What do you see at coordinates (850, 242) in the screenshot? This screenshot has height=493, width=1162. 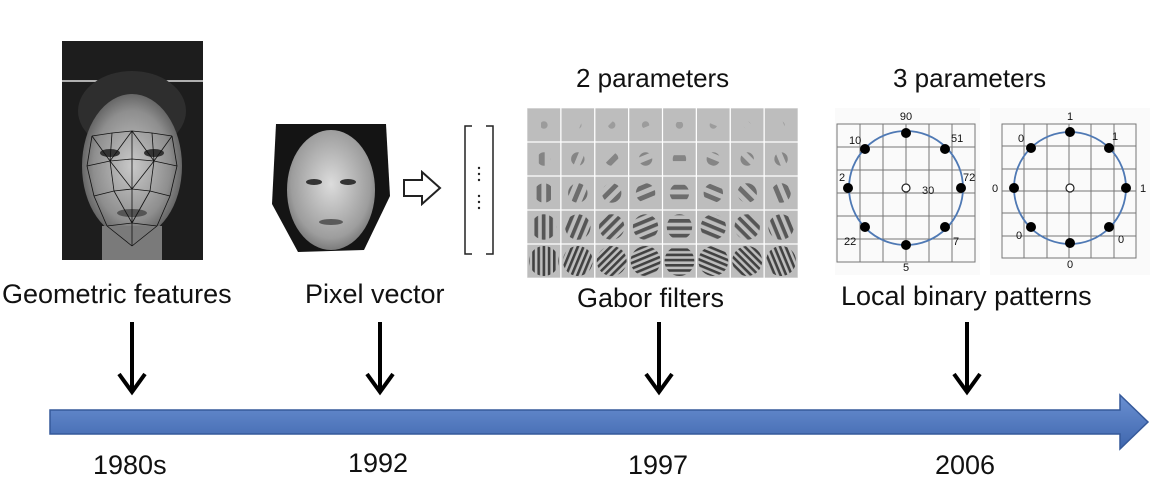 I see `lbp-value-bottom-left: 22` at bounding box center [850, 242].